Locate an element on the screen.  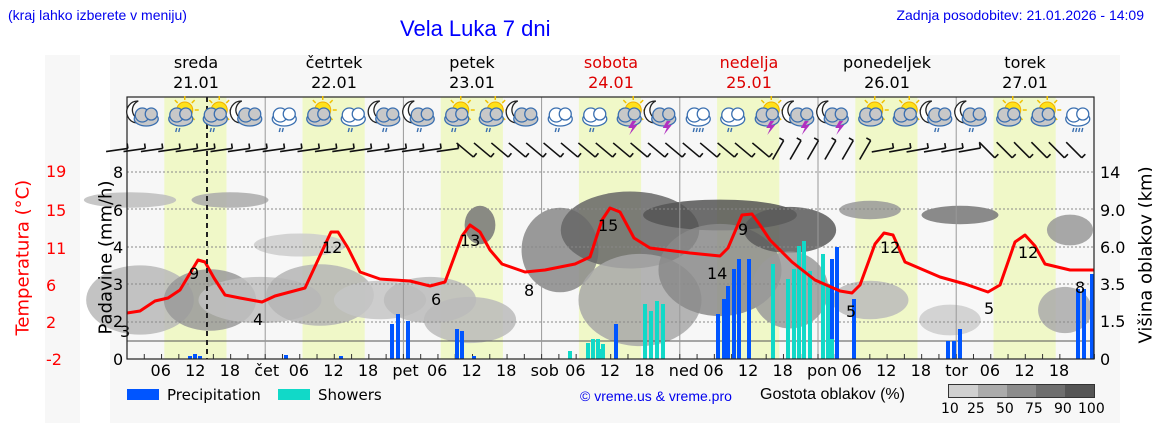
cloud-height-axis-label: Višina oblakov (km) is located at coordinates (1143, 255).